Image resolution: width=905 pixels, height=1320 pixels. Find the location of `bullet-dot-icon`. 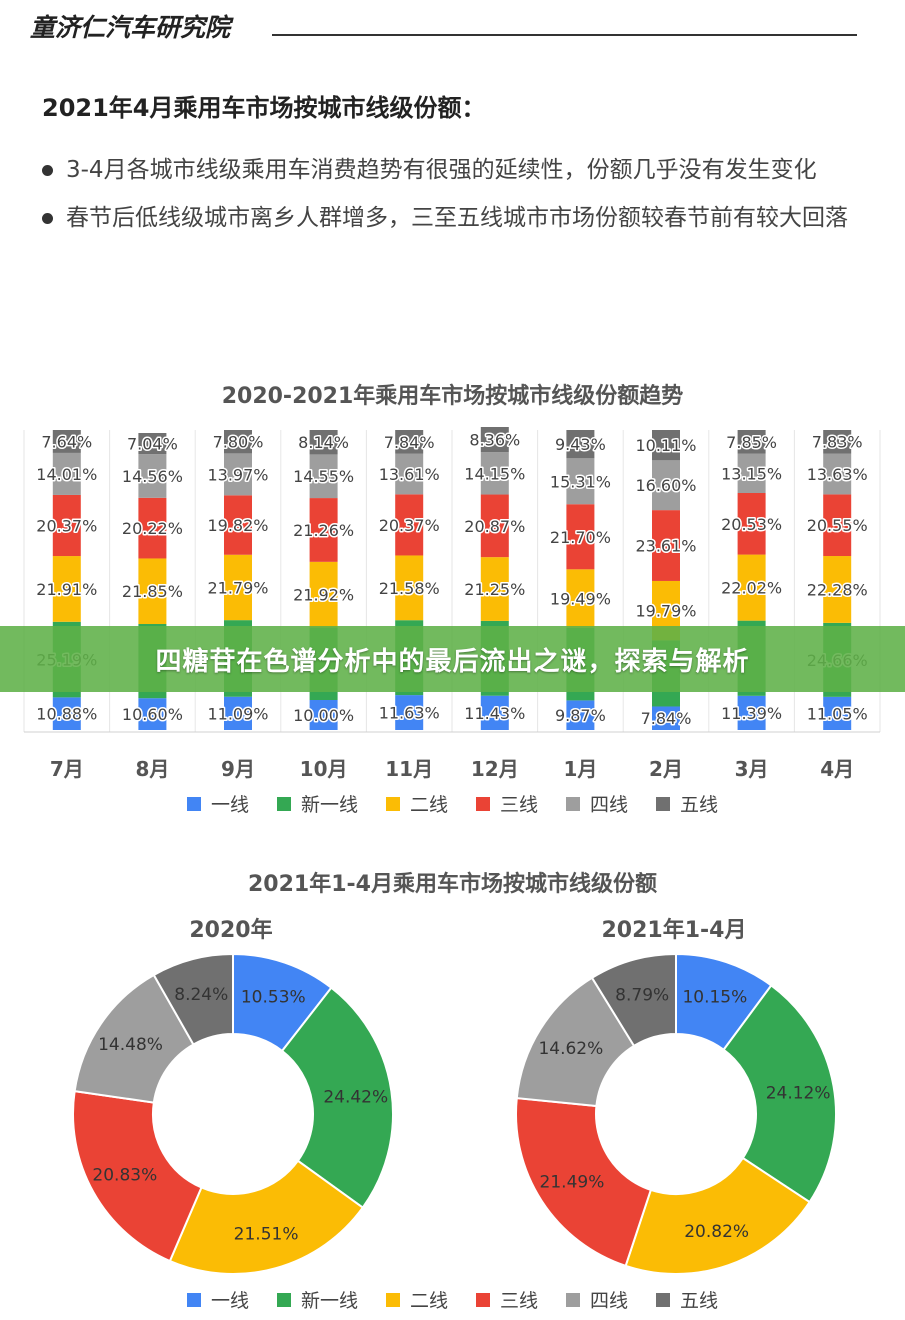

bullet-dot-icon is located at coordinates (47, 170).